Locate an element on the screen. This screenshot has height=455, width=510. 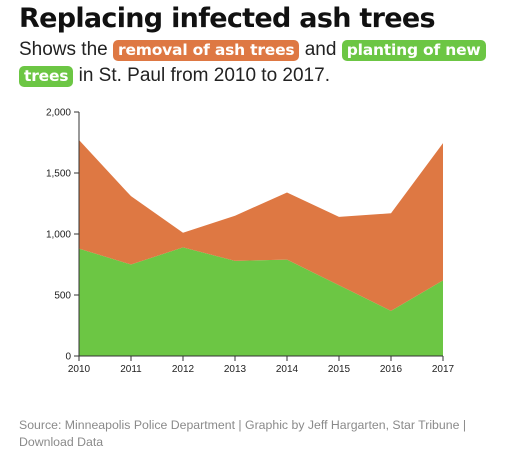
subtitle-intro: Shows the is located at coordinates (66, 49).